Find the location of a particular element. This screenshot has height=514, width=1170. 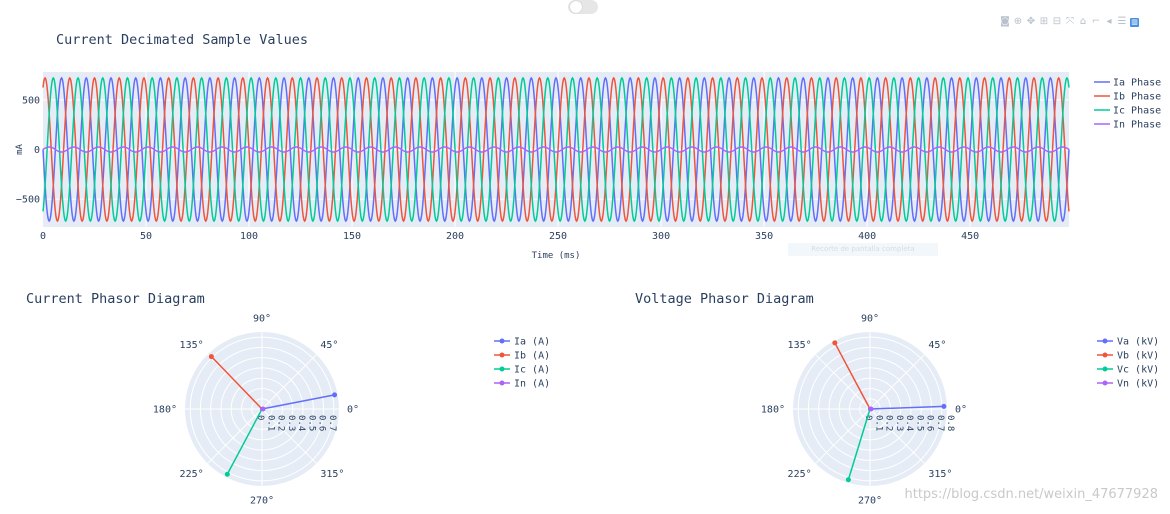

radial-tick-label: 0.7 is located at coordinates (940, 423).